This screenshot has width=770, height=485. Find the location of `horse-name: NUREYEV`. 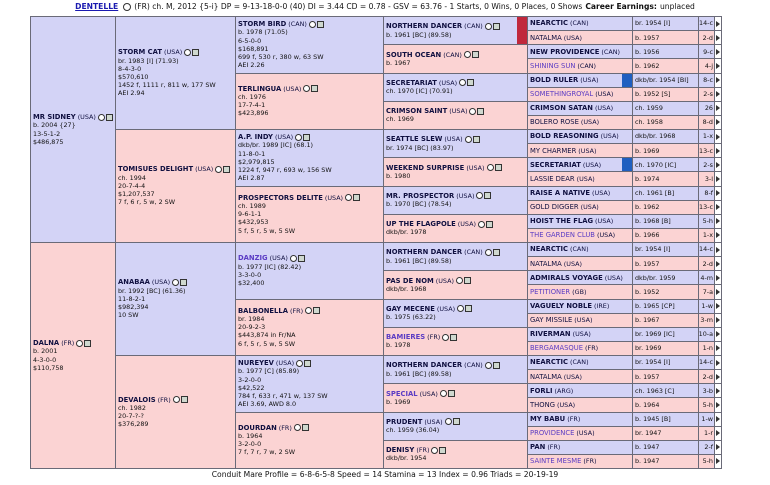

horse-name: NUREYEV is located at coordinates (256, 363).